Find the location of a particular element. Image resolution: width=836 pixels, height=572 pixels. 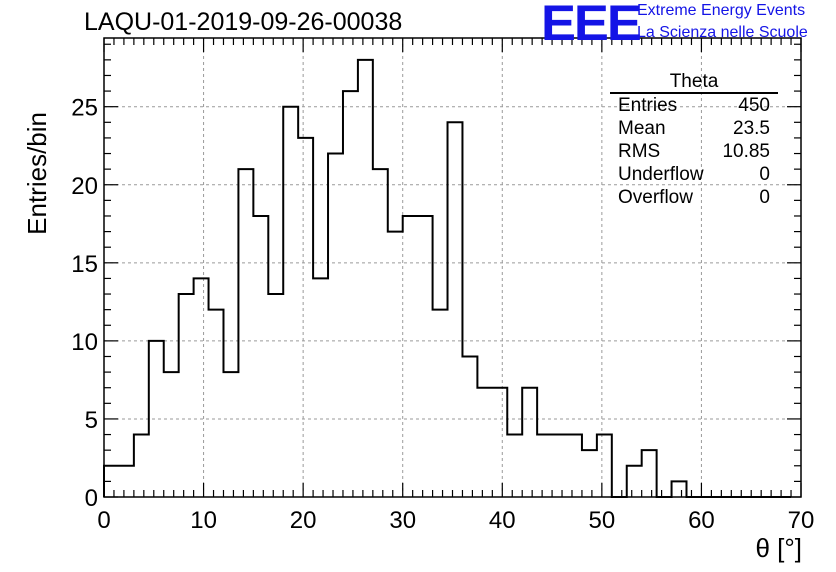

stats-row-underflow: Underflow 0 is located at coordinates (694, 174).